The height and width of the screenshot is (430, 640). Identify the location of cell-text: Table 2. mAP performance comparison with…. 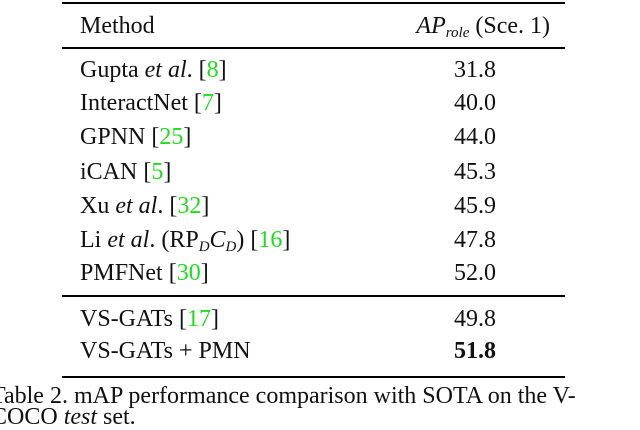
(288, 396).